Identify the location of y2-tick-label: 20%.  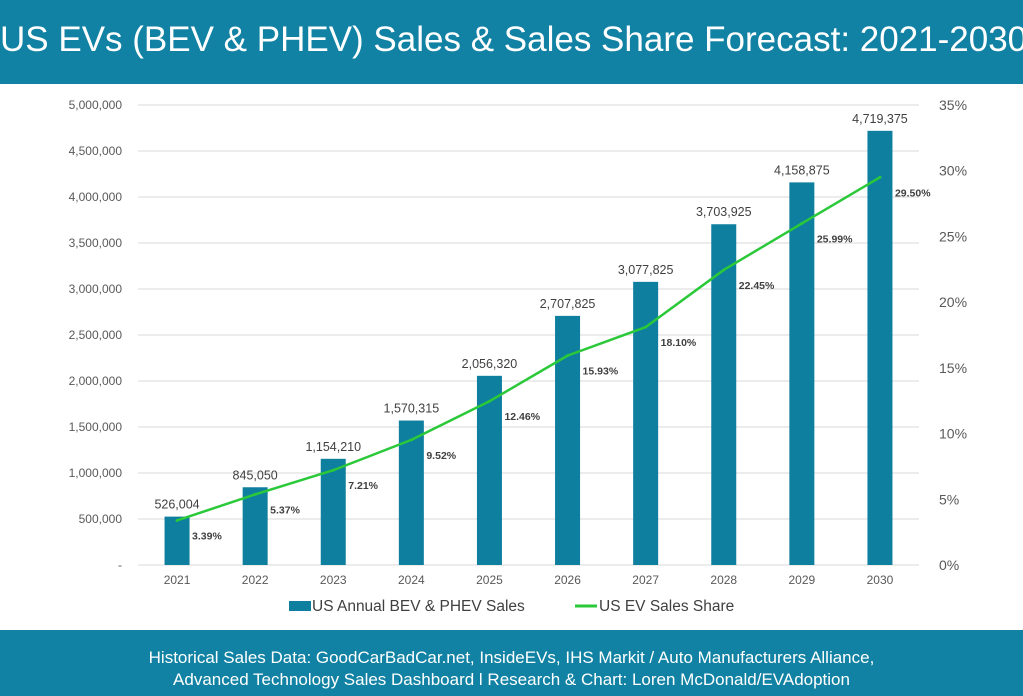
(953, 302).